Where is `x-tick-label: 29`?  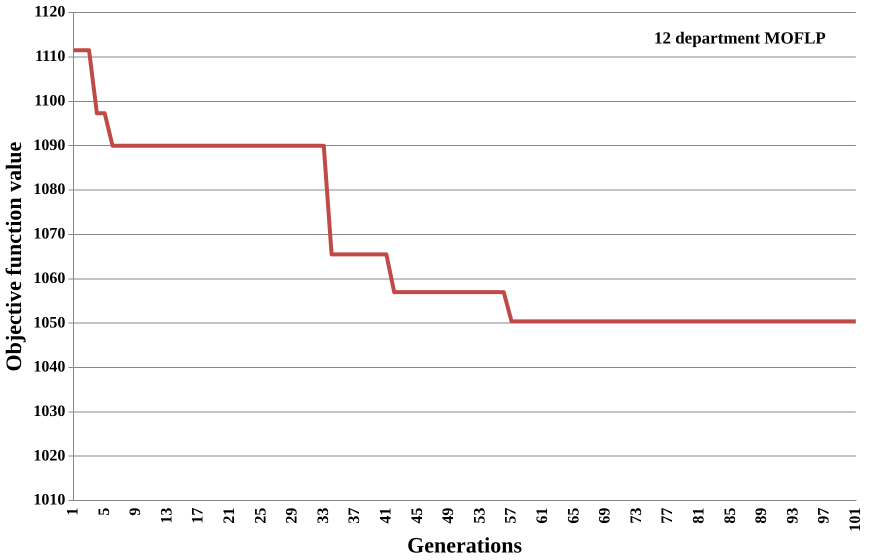 x-tick-label: 29 is located at coordinates (292, 516).